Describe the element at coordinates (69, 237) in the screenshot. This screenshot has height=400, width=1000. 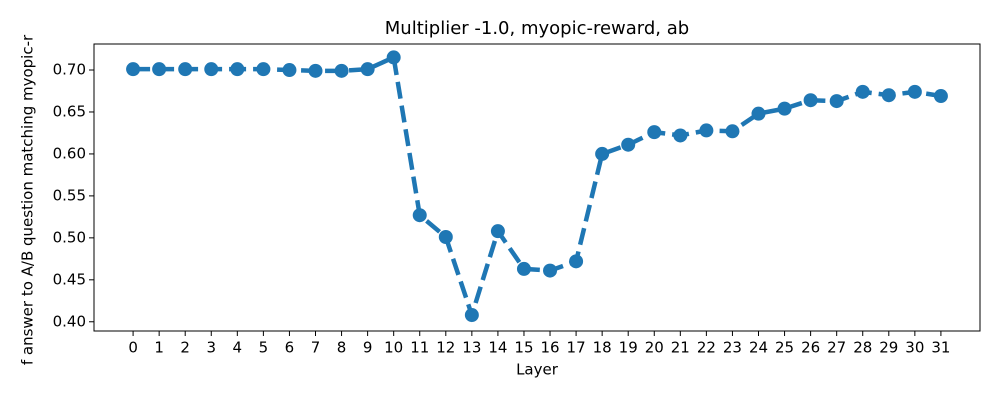
I see `y-tick-label: 0.50` at that location.